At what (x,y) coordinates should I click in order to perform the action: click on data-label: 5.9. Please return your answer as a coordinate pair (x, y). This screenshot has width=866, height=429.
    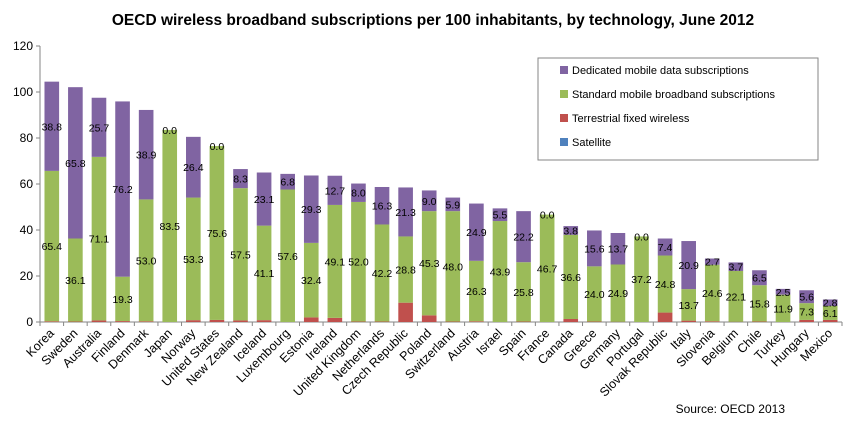
    Looking at the image, I should click on (452, 205).